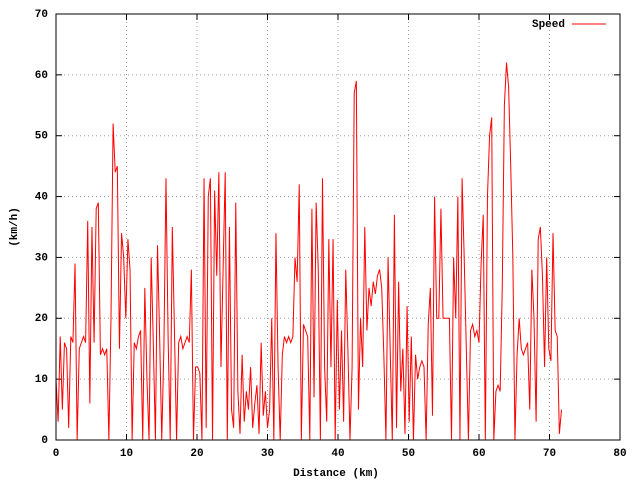 This screenshot has height=480, width=640. Describe the element at coordinates (619, 454) in the screenshot. I see `x-tick-label: 80` at that location.